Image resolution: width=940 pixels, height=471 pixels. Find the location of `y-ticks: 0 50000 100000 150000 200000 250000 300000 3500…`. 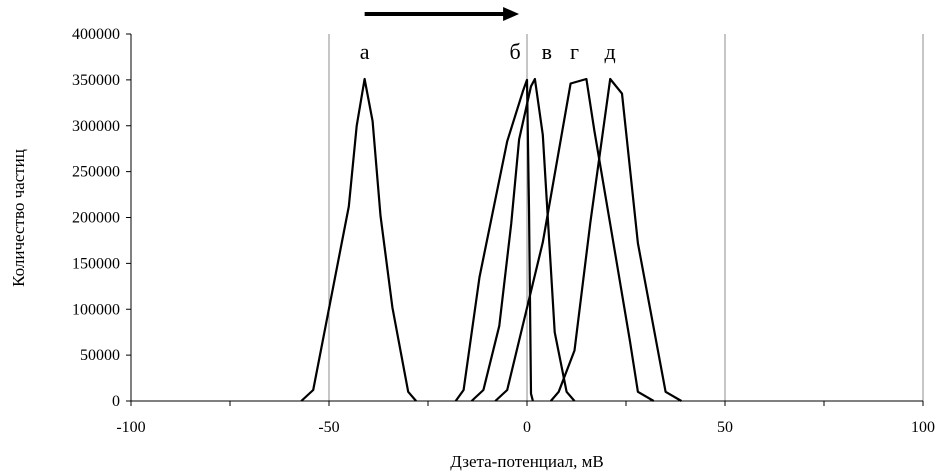

y-ticks: 0 50000 100000 150000 200000 250000 300000 3500… is located at coordinates (101, 218).